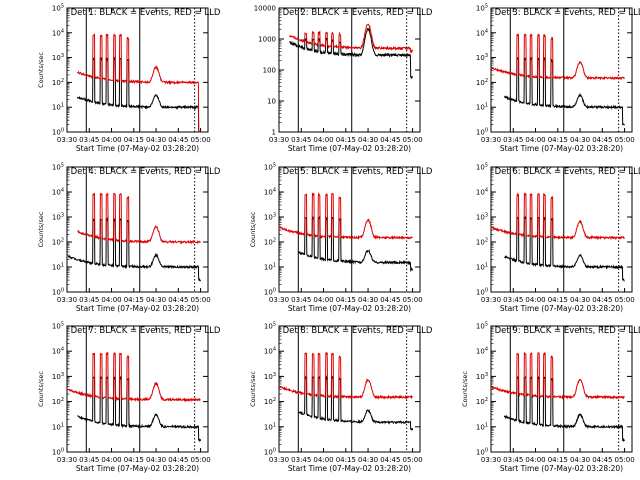 The height and width of the screenshot is (480, 640). Describe the element at coordinates (567, 172) in the screenshot. I see `panel-title: Det 6: BLACK = Events, RED = LLD` at that location.